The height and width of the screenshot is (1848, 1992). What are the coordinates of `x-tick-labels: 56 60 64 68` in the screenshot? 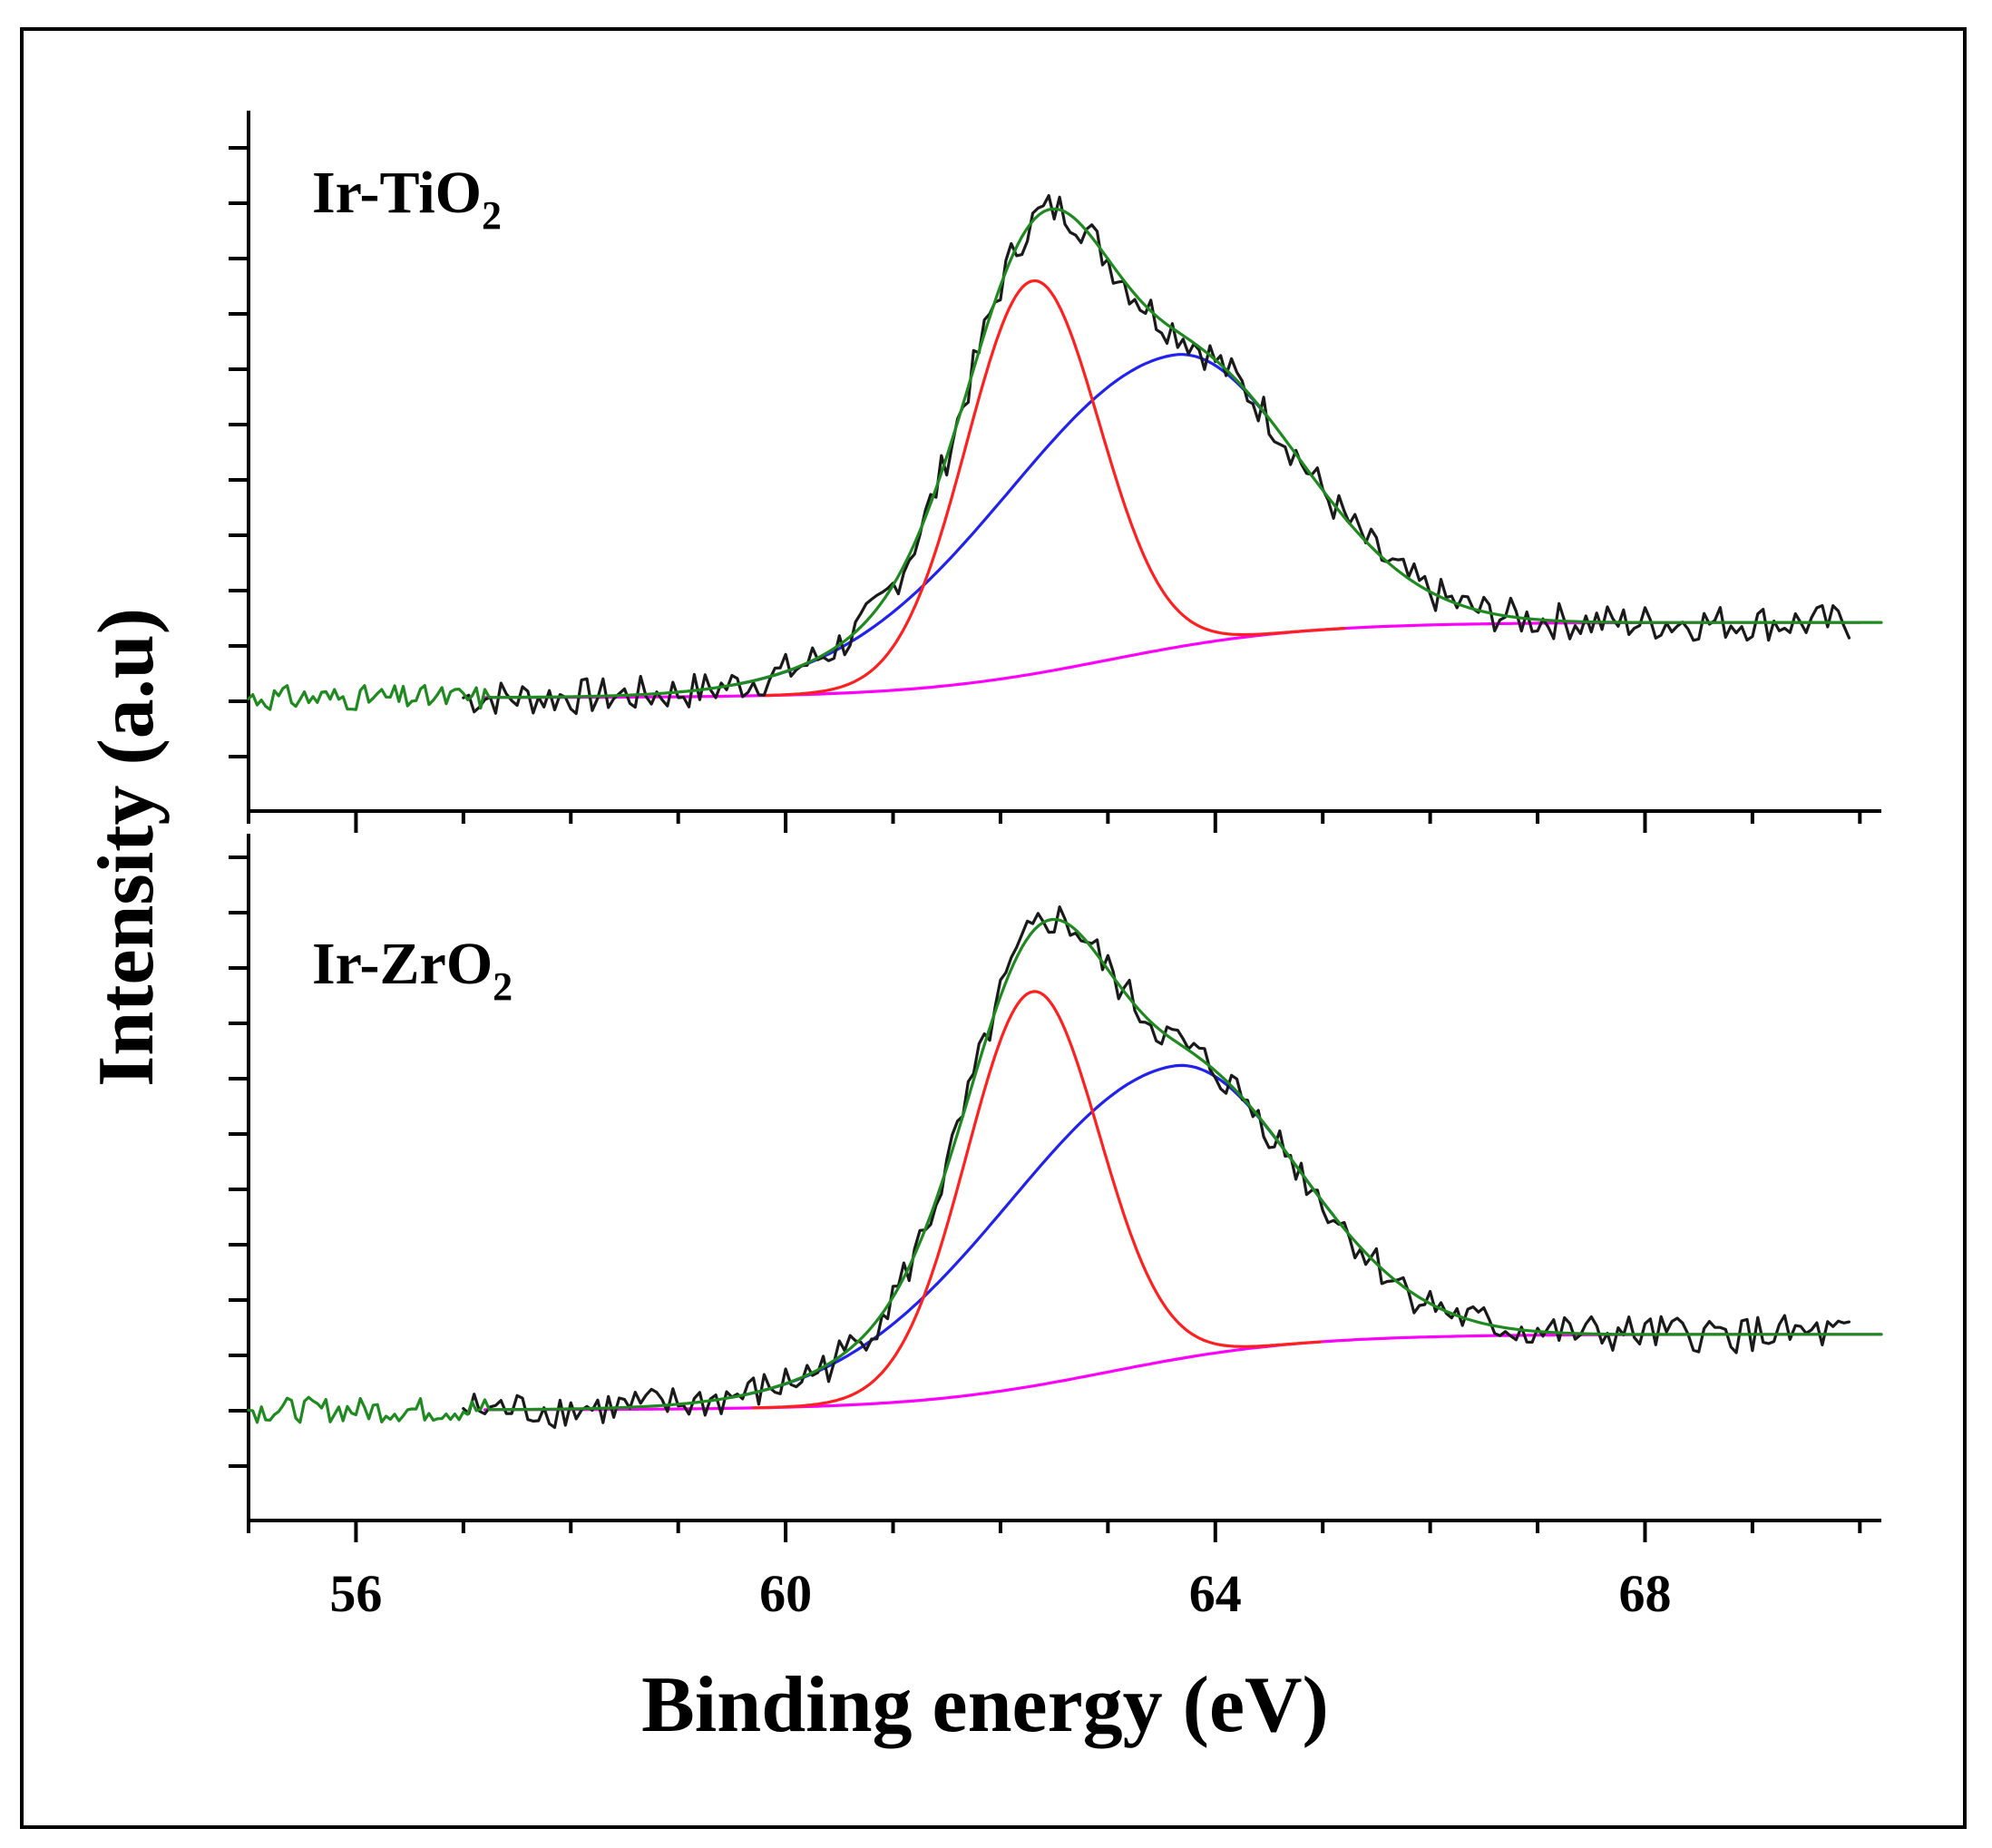 It's located at (1000, 1593).